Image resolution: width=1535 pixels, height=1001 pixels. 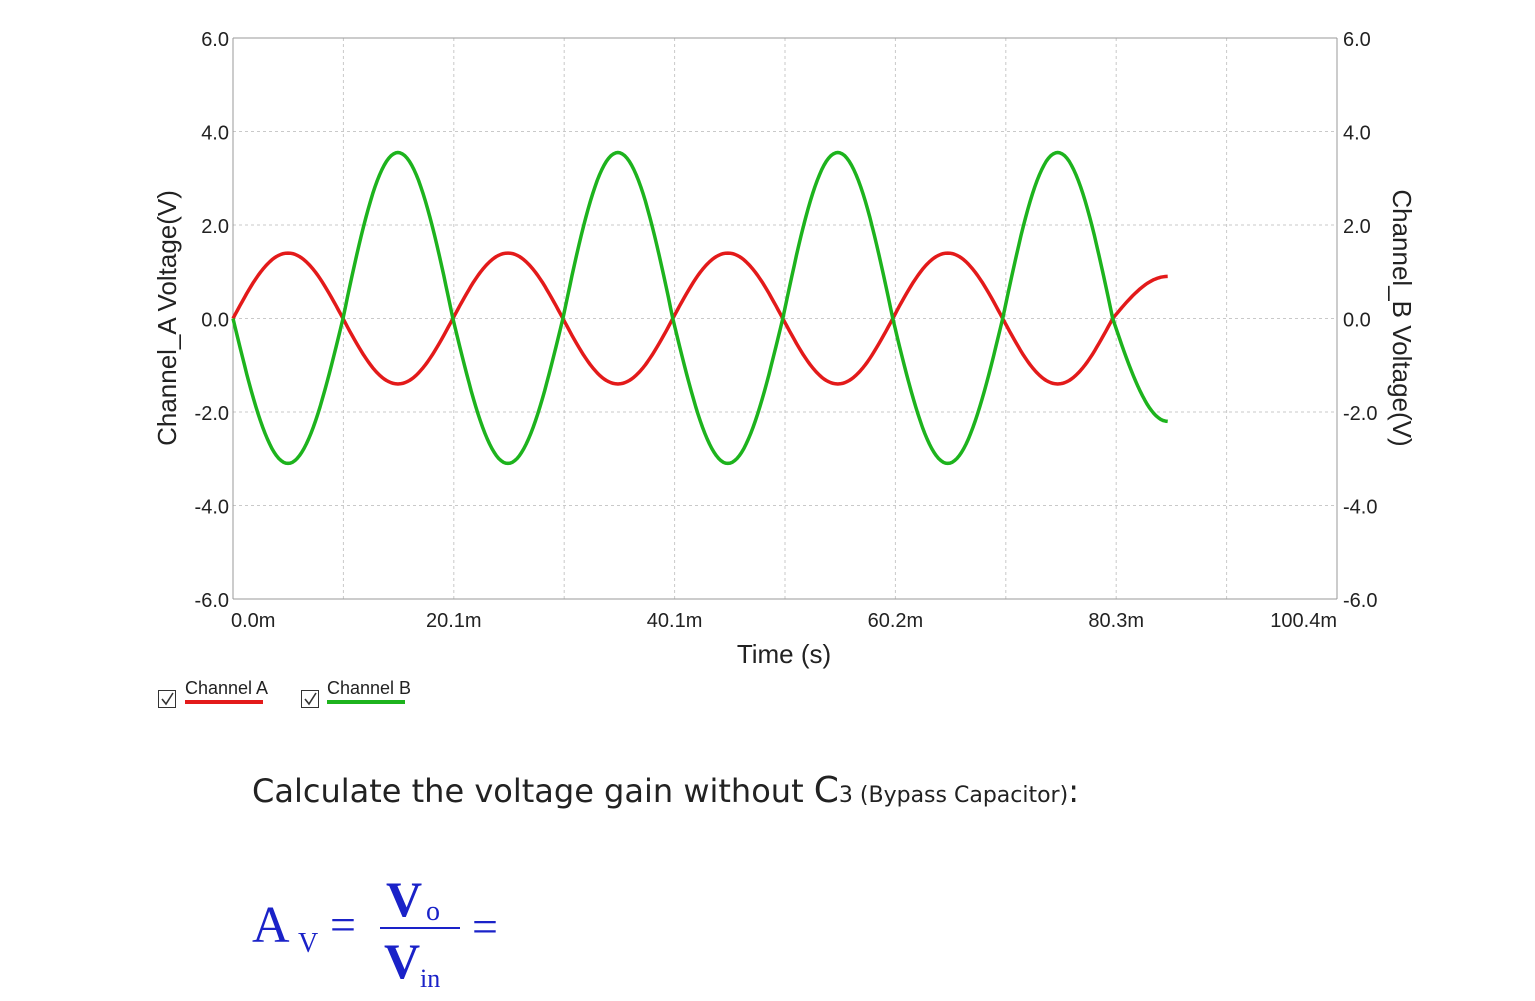 I want to click on x-tick-label: 80.3m, so click(x=1116, y=621).